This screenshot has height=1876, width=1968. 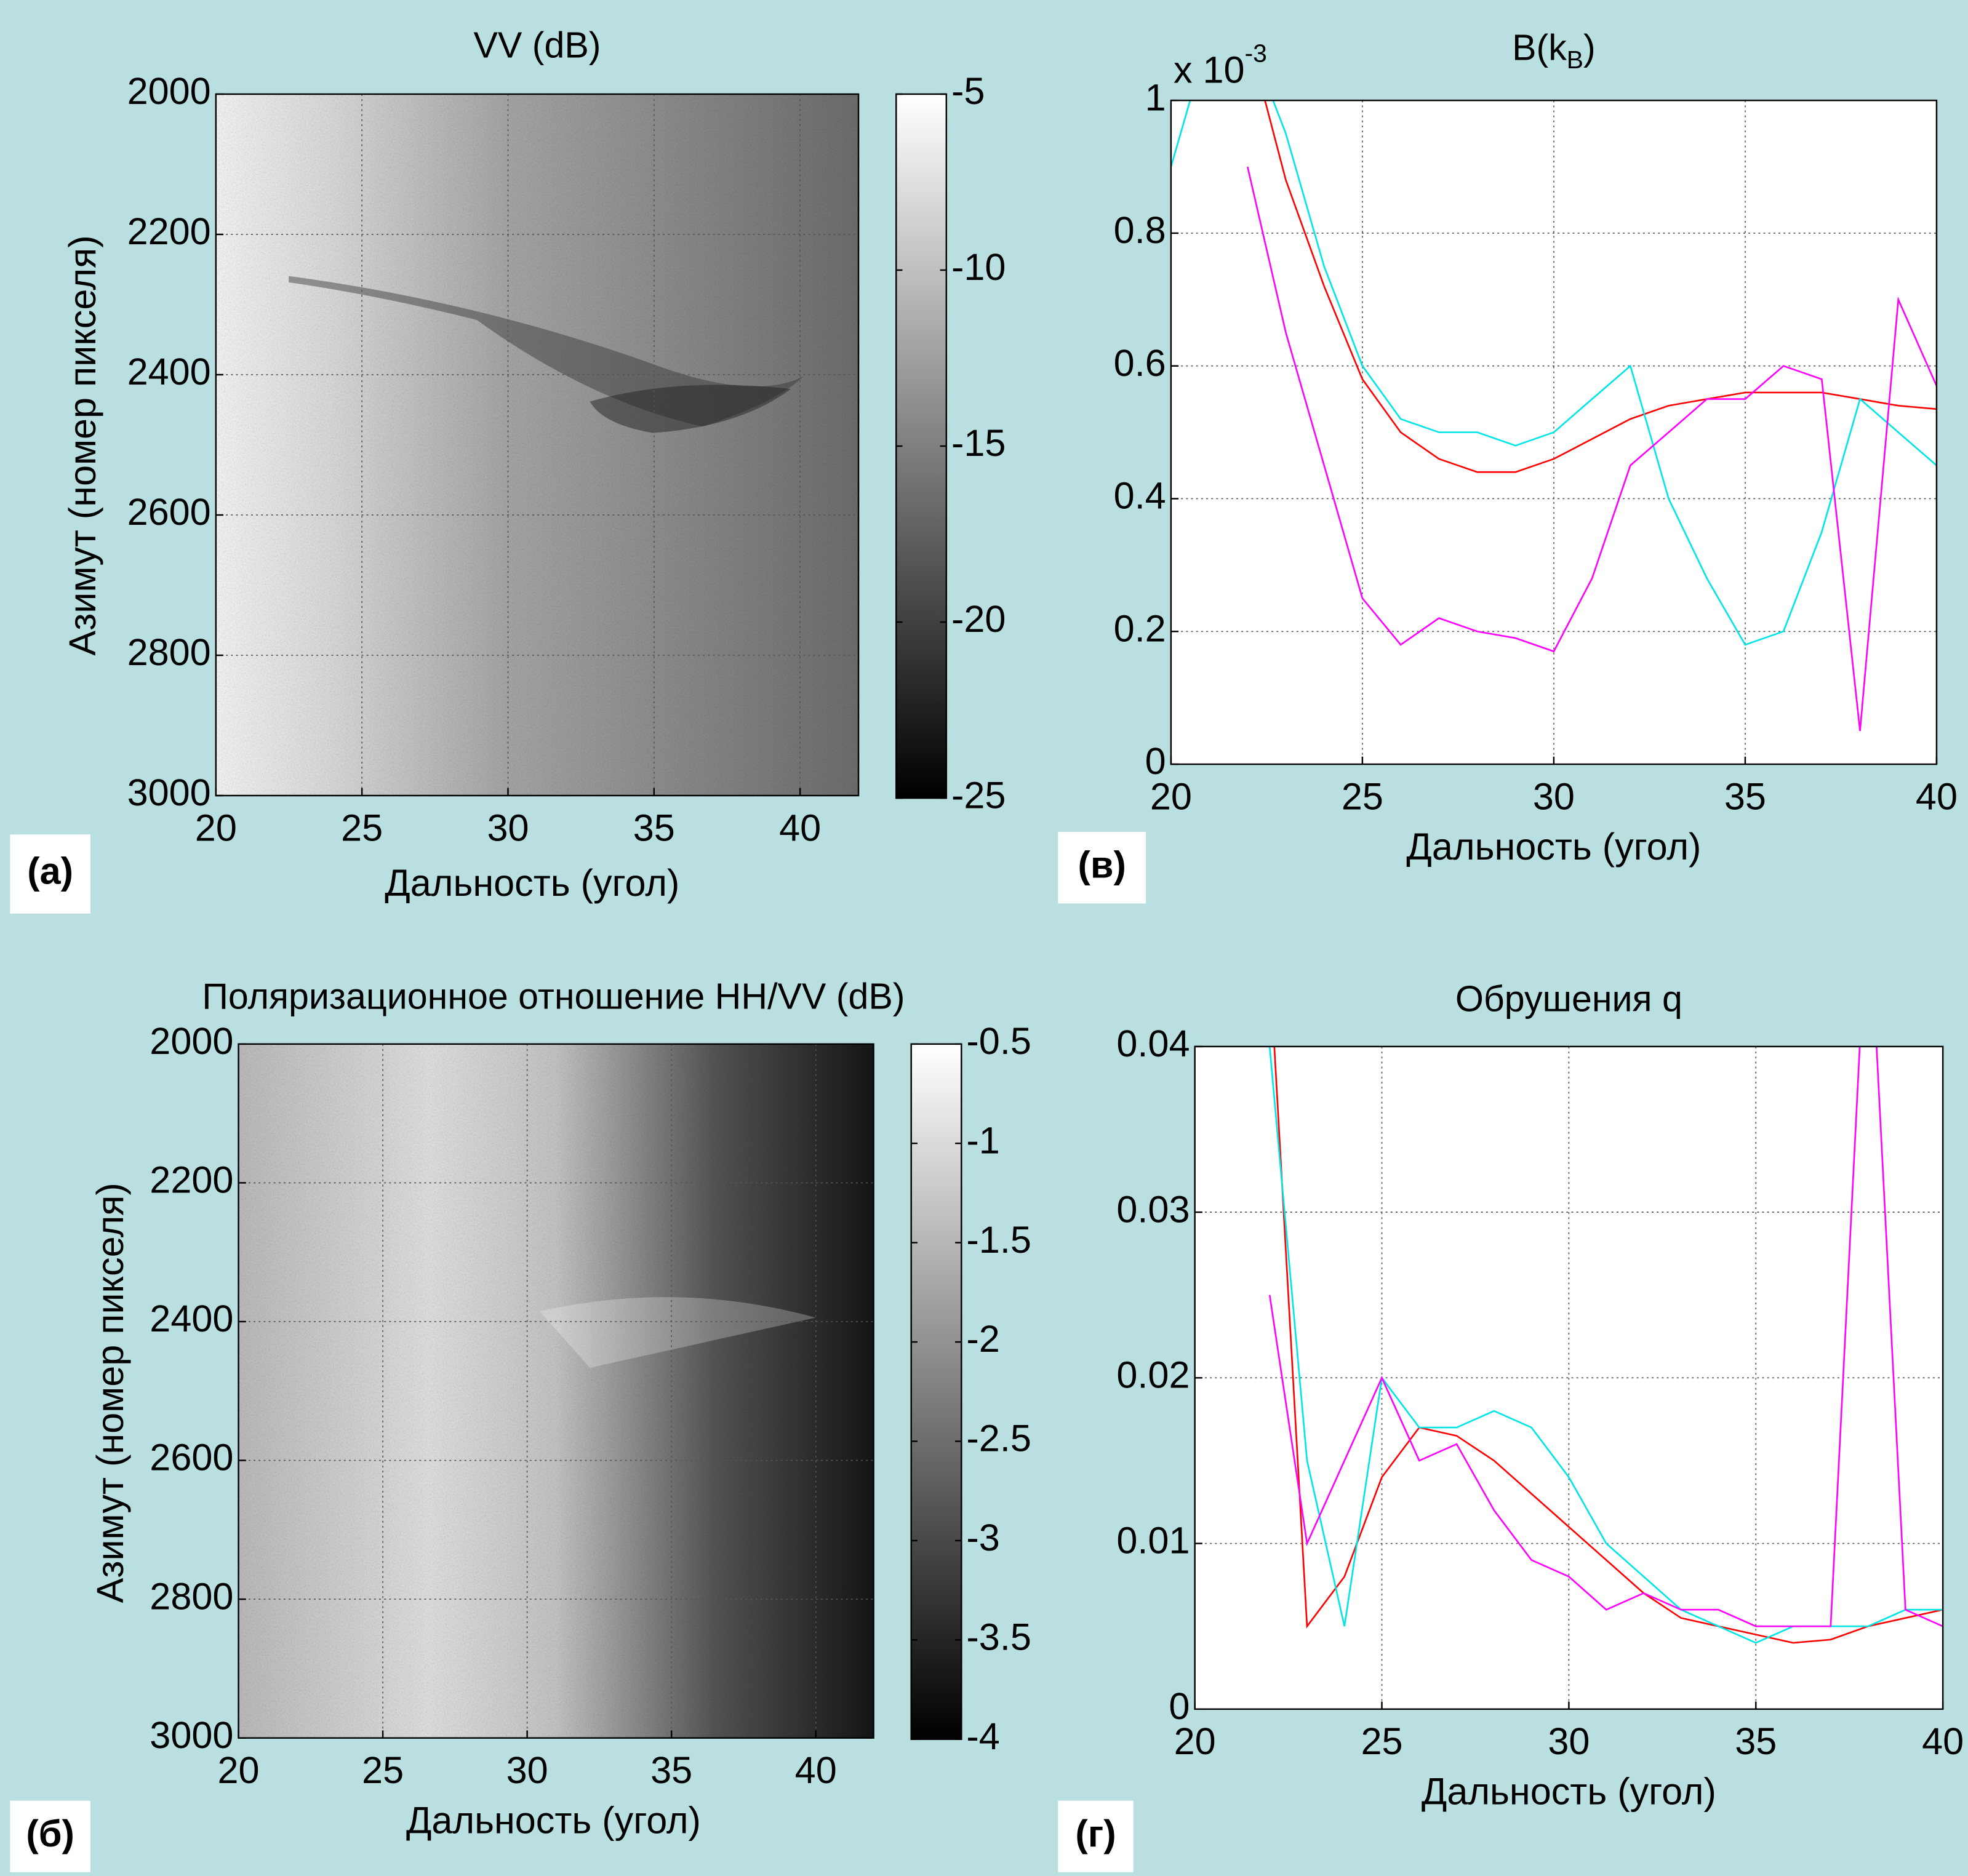 I want to click on chart-title: Обрушения q, so click(x=1568, y=998).